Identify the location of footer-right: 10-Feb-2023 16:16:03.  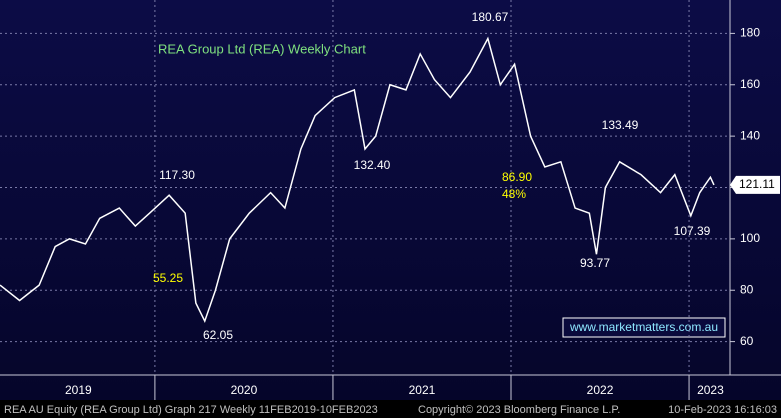
(722, 410).